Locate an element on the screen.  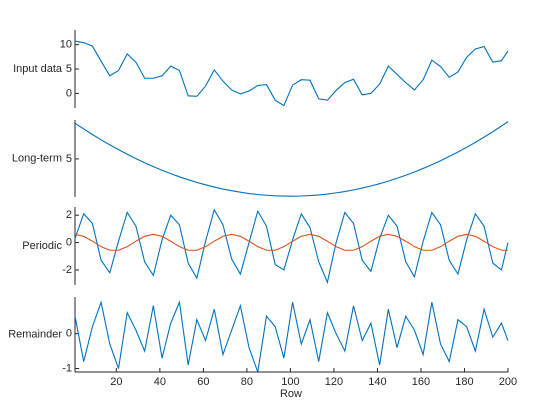
x-axis-label: Row is located at coordinates (291, 394).